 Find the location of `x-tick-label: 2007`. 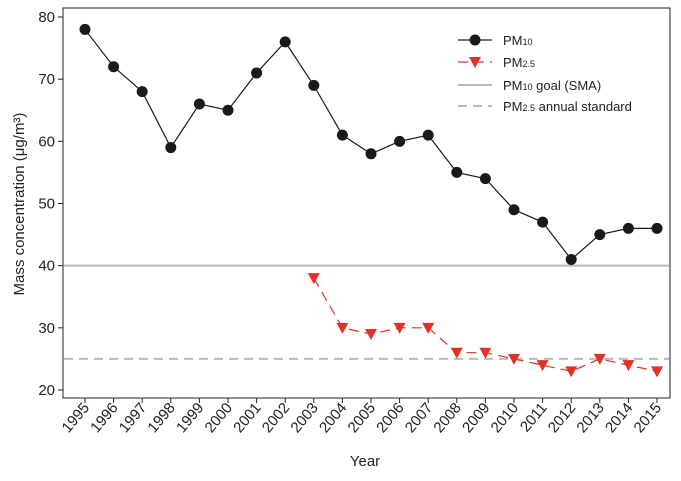

x-tick-label: 2007 is located at coordinates (419, 418).